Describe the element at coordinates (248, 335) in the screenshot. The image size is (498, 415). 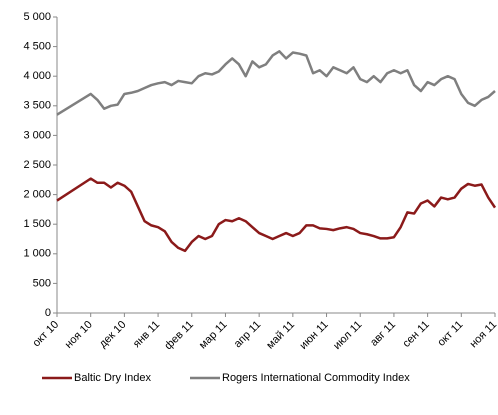
I see `x-tick-label: апр 11` at that location.